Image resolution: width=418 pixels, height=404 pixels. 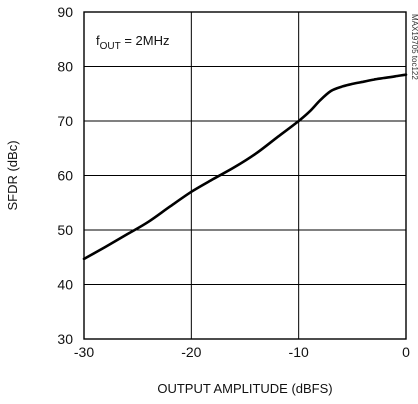 What do you see at coordinates (244, 388) in the screenshot?
I see `x-axis-title: OUTPUT AMPLITUDE (dBFS)` at bounding box center [244, 388].